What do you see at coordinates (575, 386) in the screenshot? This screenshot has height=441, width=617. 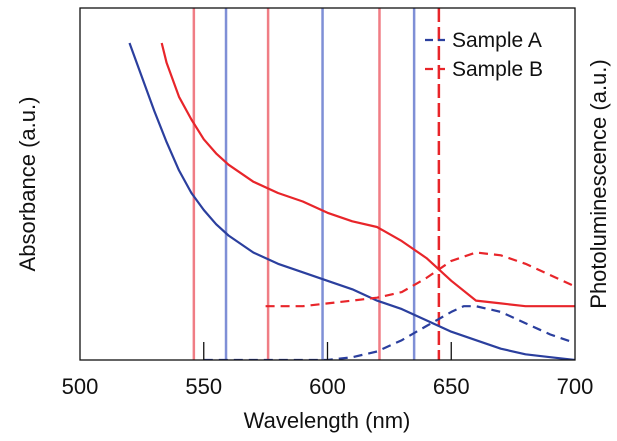 I see `x-tick-label-700: 700` at bounding box center [575, 386].